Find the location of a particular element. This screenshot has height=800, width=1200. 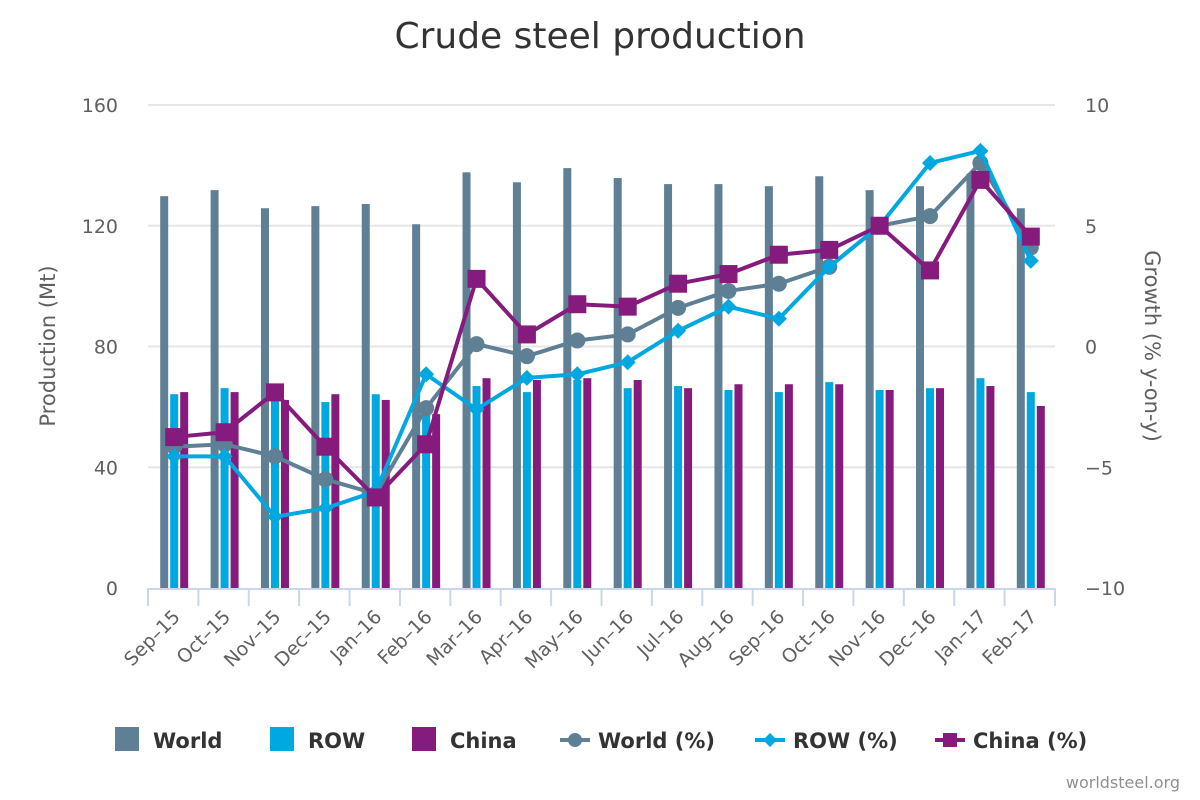

x-tick-label: Jun–16 is located at coordinates (607, 636).